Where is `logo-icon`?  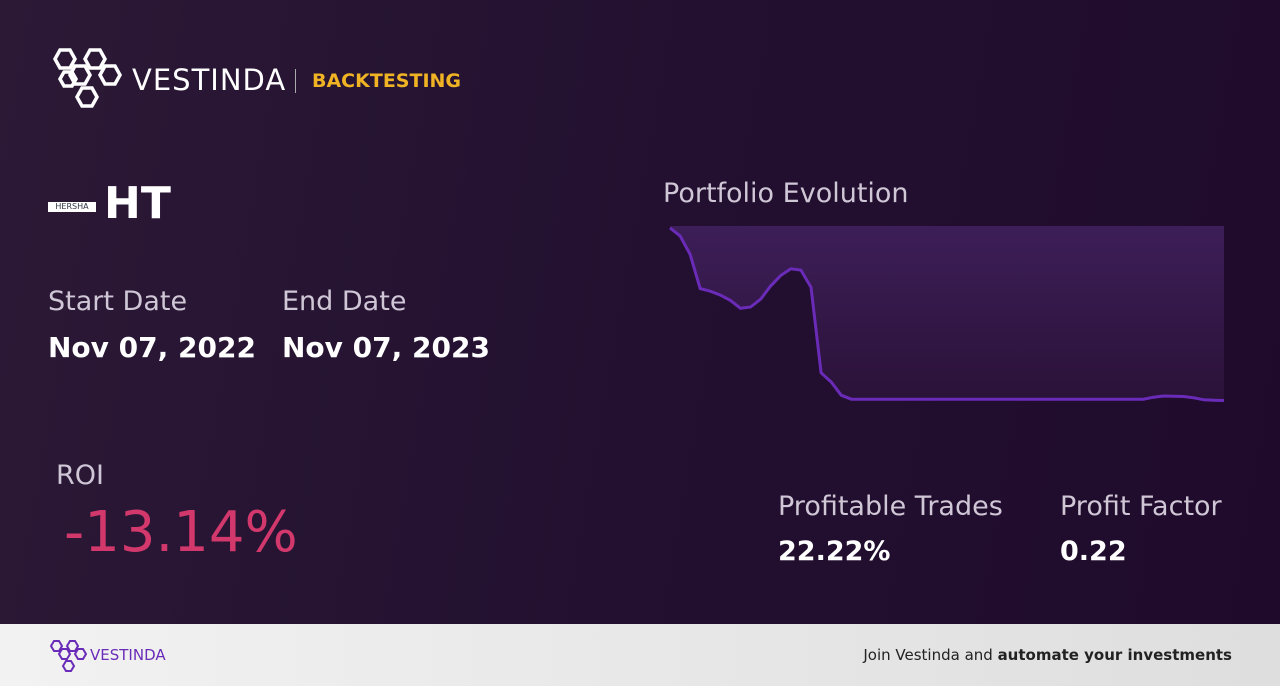
logo-icon is located at coordinates (87, 78).